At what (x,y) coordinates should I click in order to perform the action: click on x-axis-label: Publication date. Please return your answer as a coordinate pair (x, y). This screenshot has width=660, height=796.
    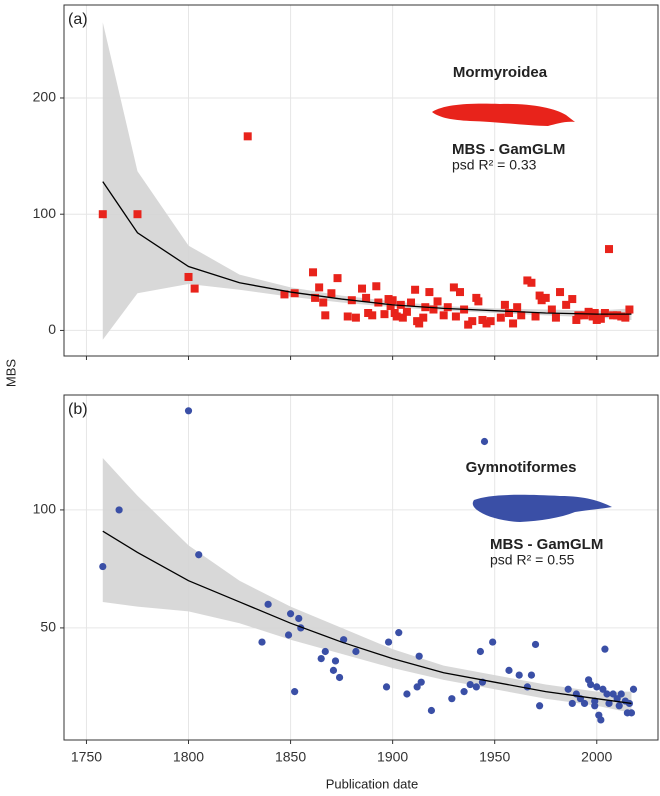
    Looking at the image, I should click on (372, 783).